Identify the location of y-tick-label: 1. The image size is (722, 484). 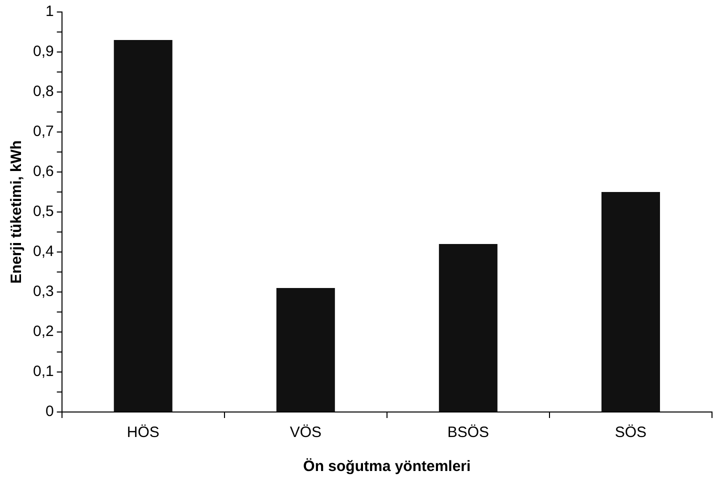
(50, 11).